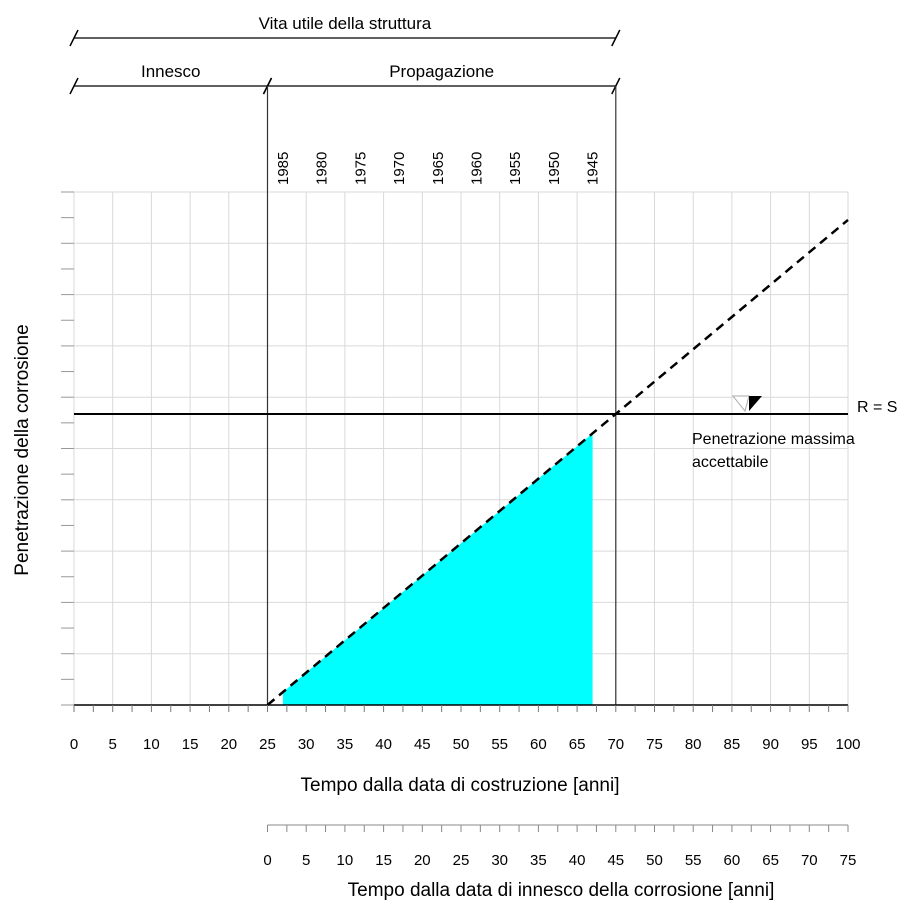  Describe the element at coordinates (809, 860) in the screenshot. I see `secondary-x-tick-label: 70` at that location.